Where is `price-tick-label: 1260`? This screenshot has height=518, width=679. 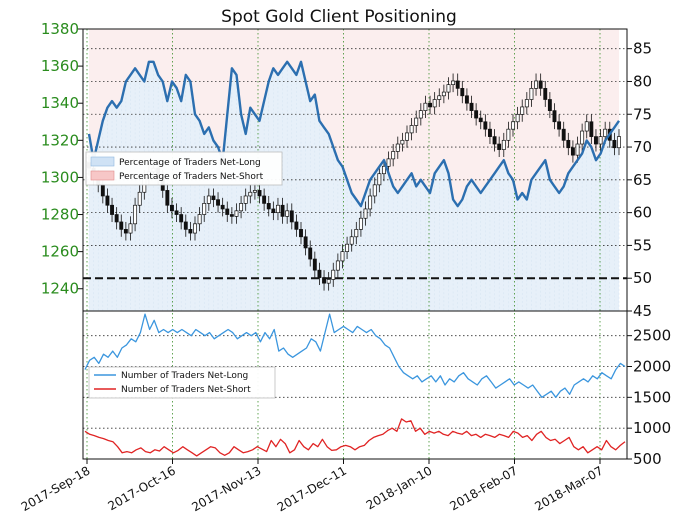
price-tick-label: 1260 is located at coordinates (60, 252).